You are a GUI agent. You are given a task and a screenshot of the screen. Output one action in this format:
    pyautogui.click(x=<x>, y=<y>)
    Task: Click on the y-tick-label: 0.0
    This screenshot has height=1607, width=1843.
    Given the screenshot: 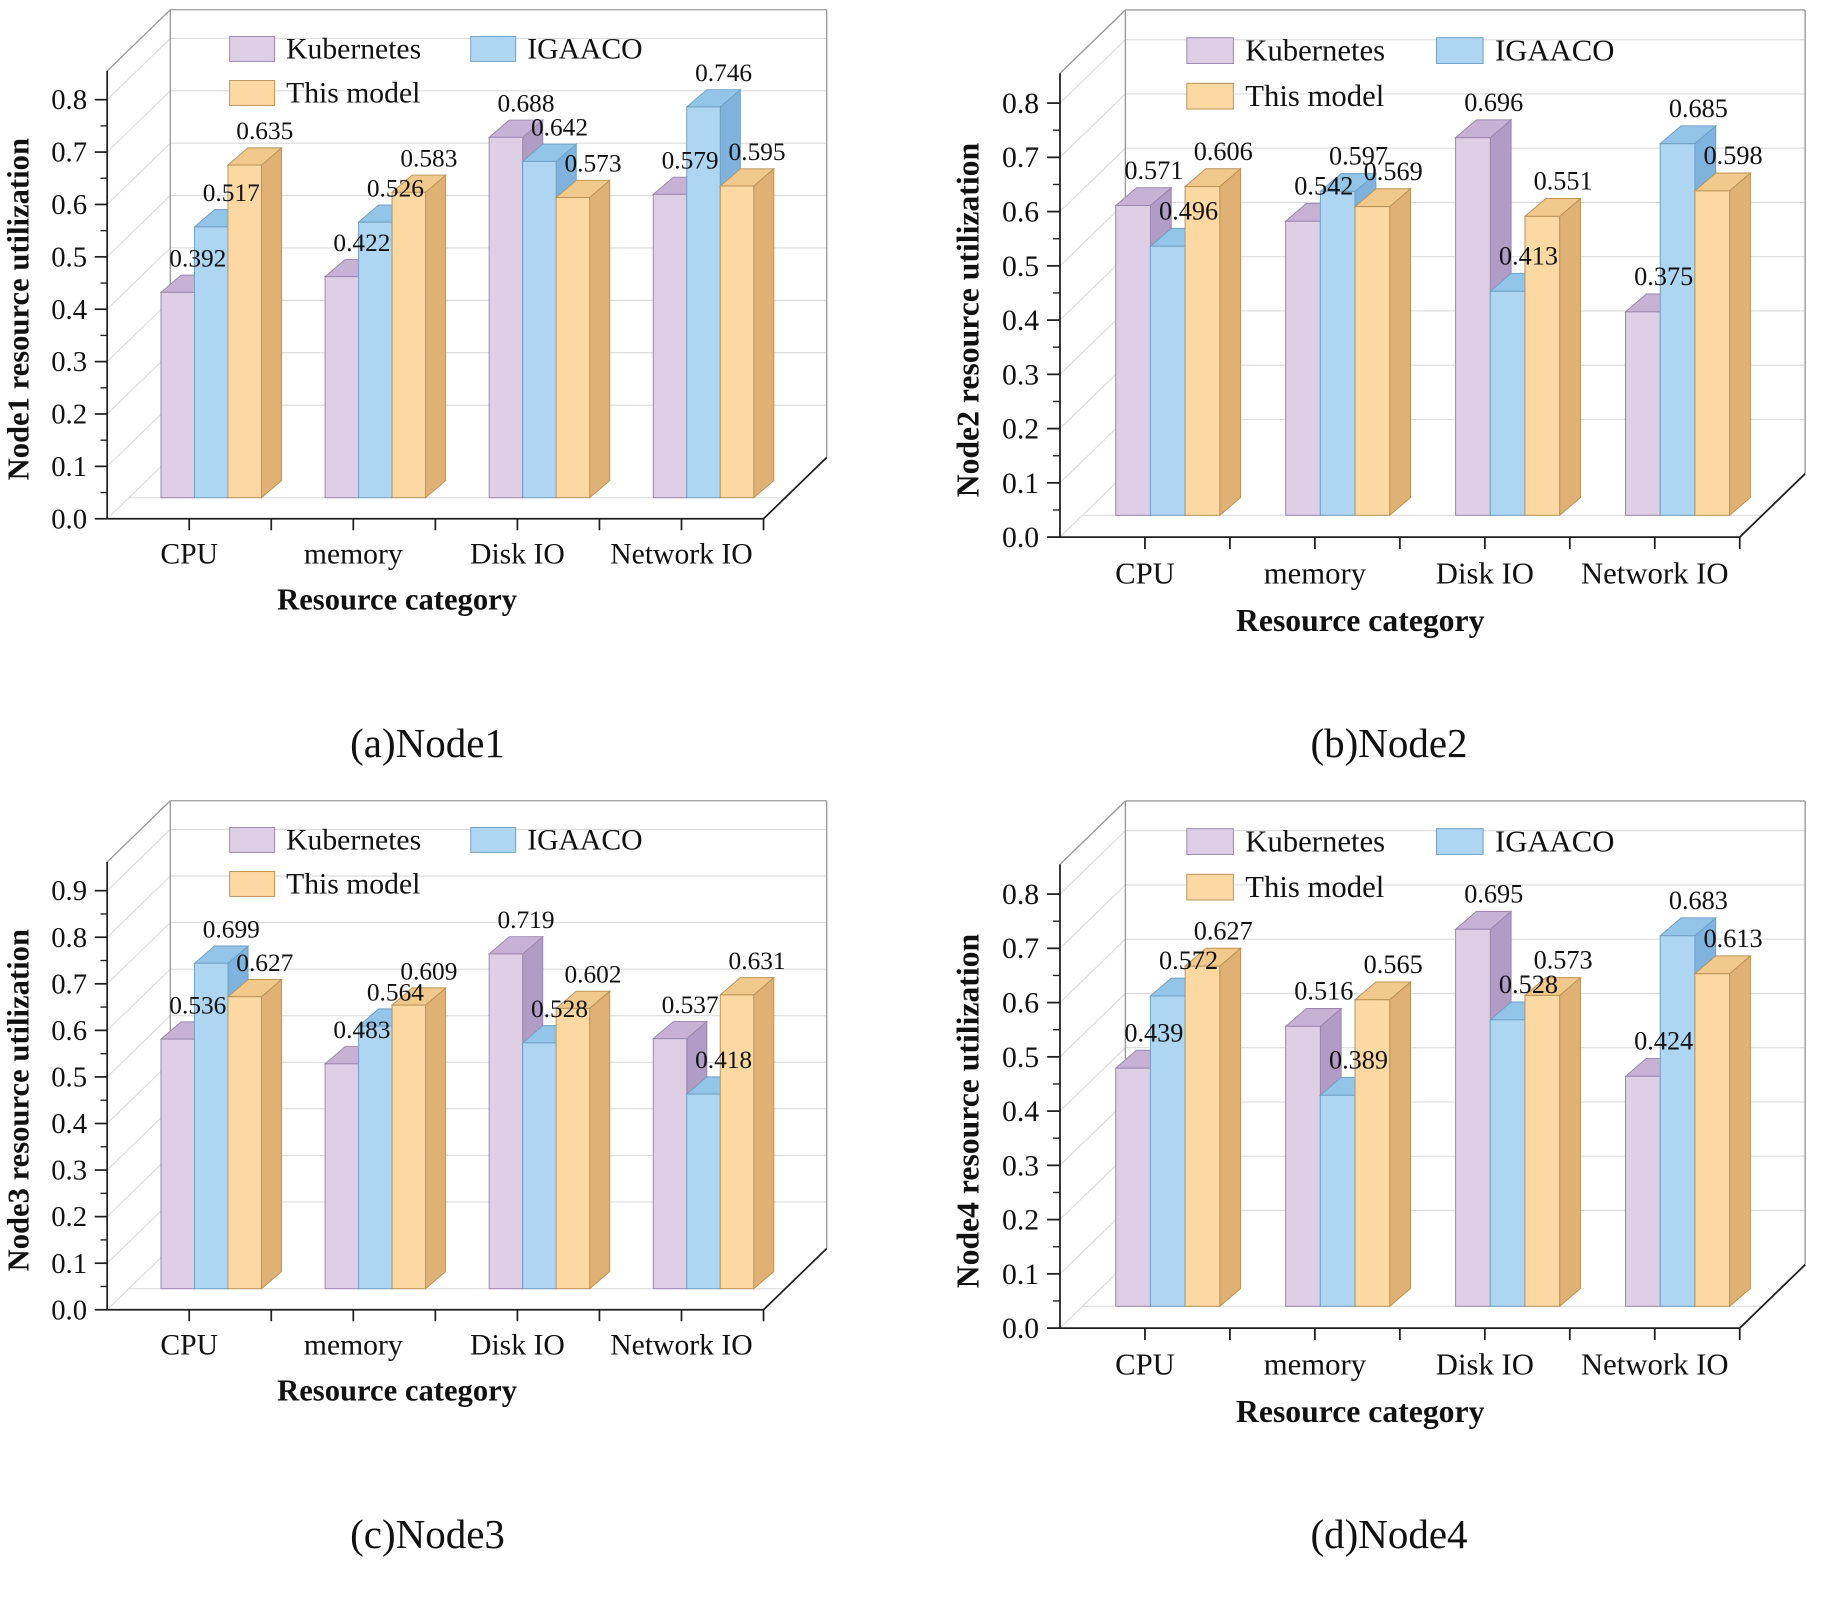 What is the action you would take?
    pyautogui.click(x=1020, y=538)
    